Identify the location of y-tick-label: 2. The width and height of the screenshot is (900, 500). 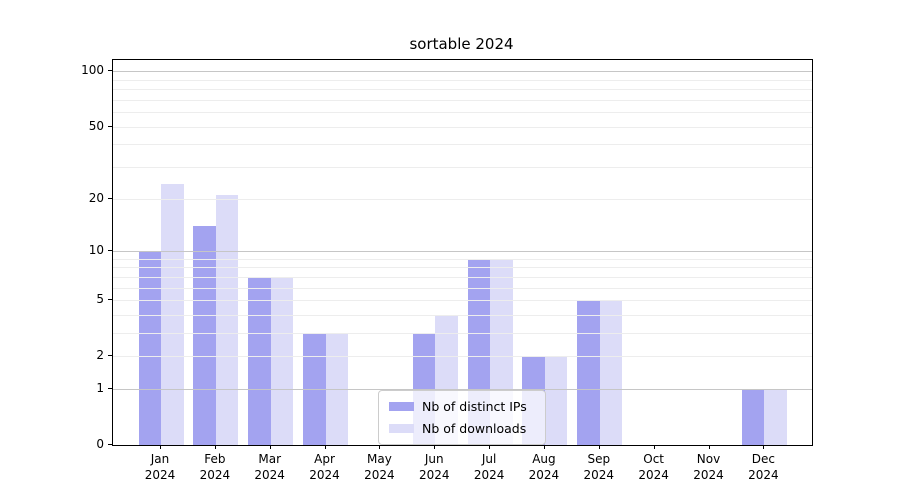
(100, 355).